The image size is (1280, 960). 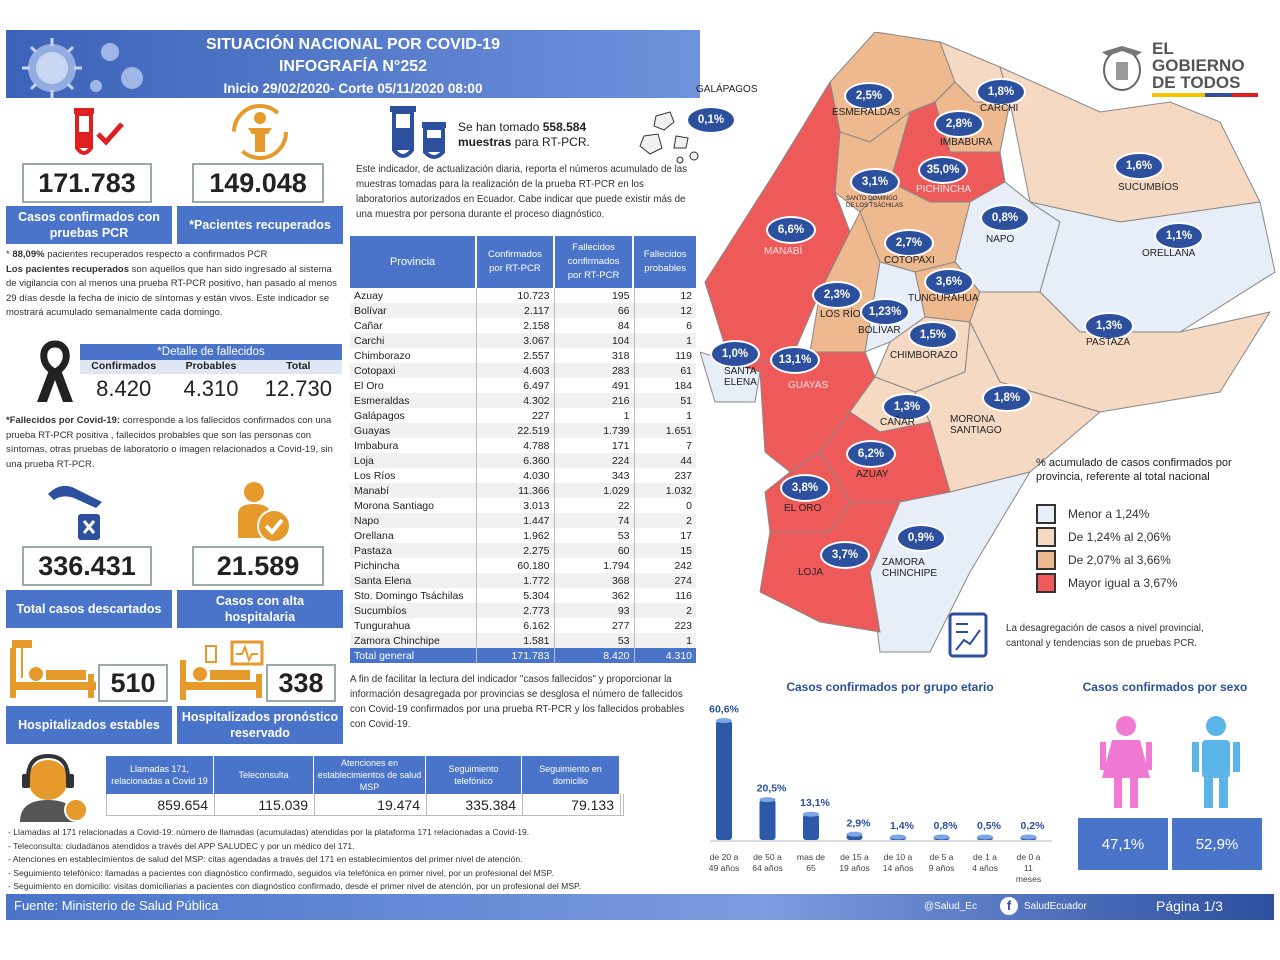 I want to click on province-name: Napo, so click(x=413, y=520).